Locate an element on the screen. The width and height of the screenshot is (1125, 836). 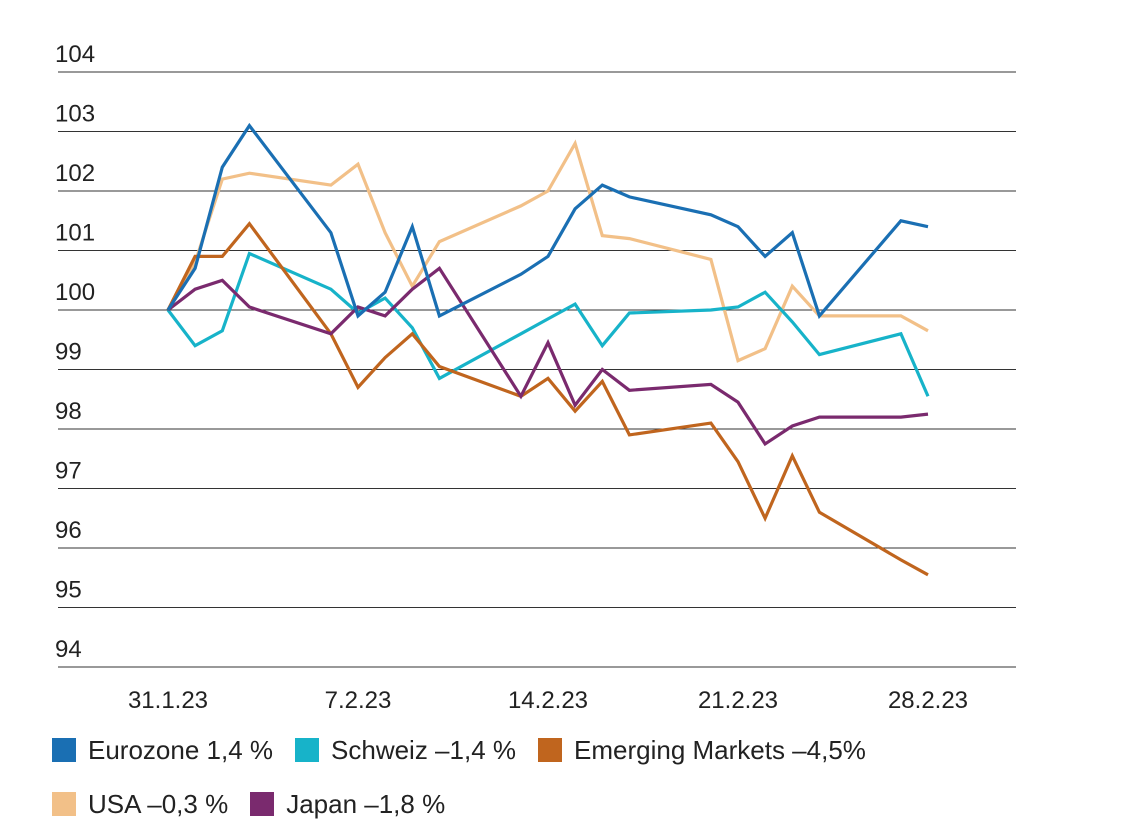
legend-row: USA –0,3 % Japan –1,8 % is located at coordinates (552, 804).